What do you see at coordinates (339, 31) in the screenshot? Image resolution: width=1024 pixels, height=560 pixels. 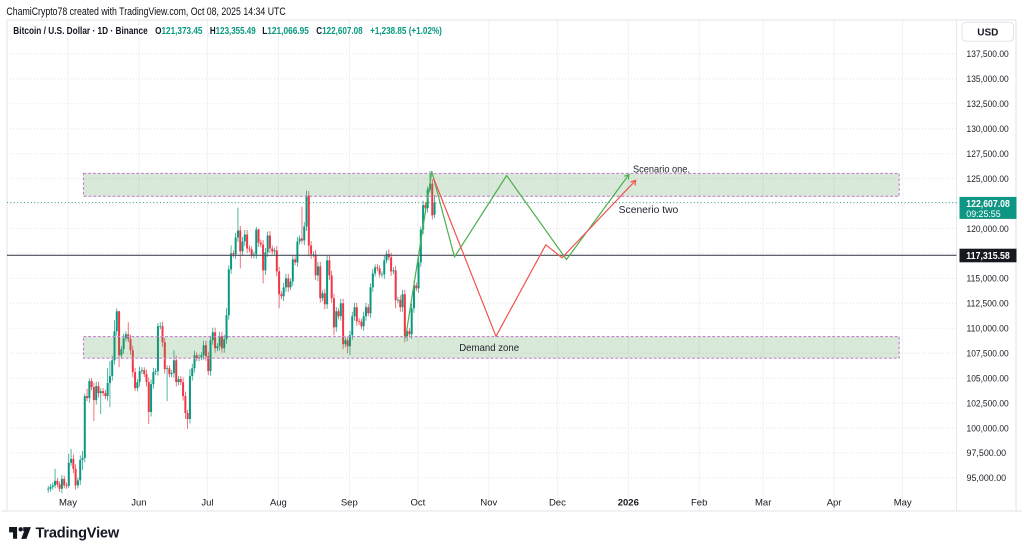 I see `svg-text: C122,607.08` at bounding box center [339, 31].